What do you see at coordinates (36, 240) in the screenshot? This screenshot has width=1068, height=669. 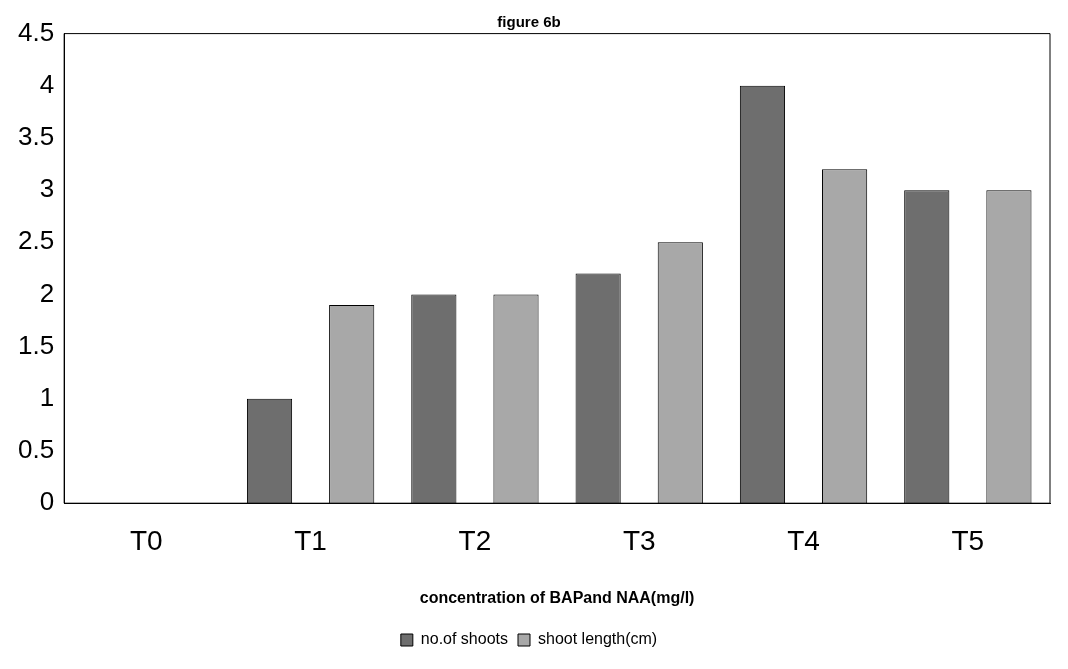 I see `y-tick-label: 2.5` at bounding box center [36, 240].